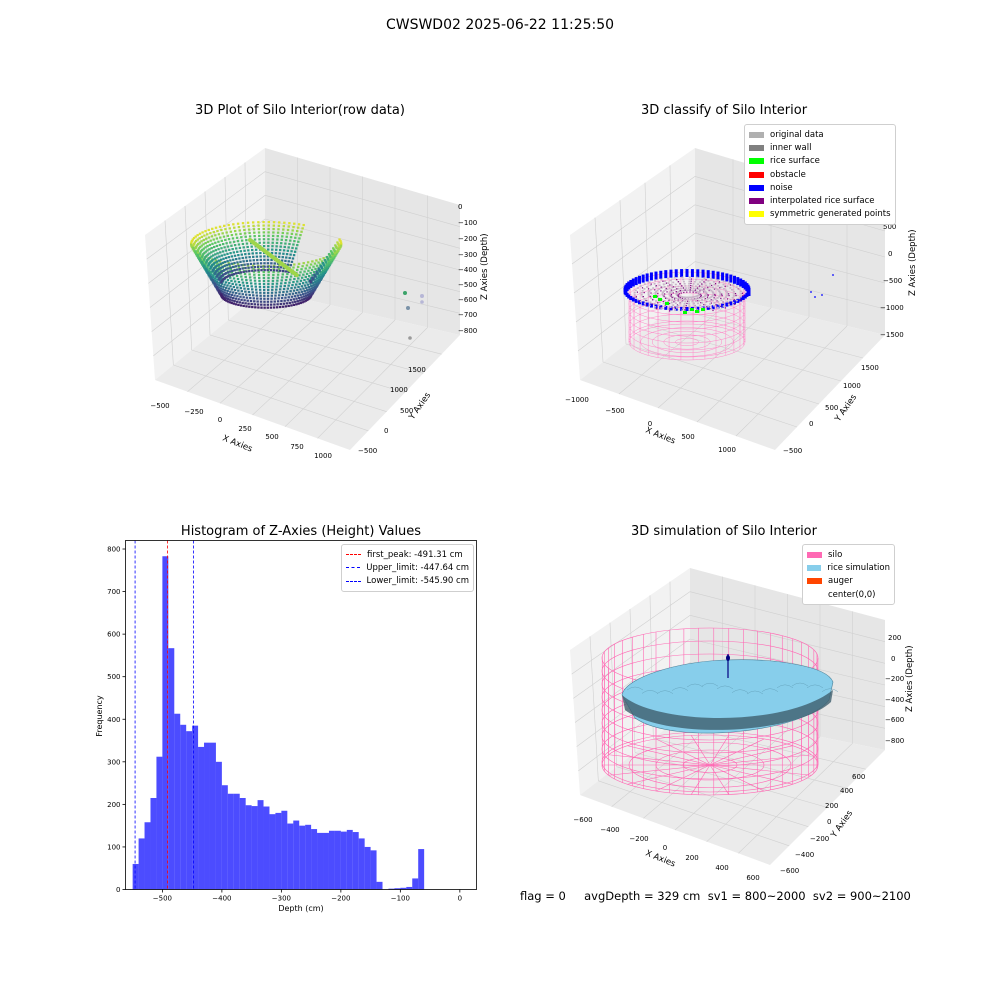 The width and height of the screenshot is (1000, 1000). Describe the element at coordinates (700, 750) in the screenshot. I see `sim-silo-spoke` at that location.